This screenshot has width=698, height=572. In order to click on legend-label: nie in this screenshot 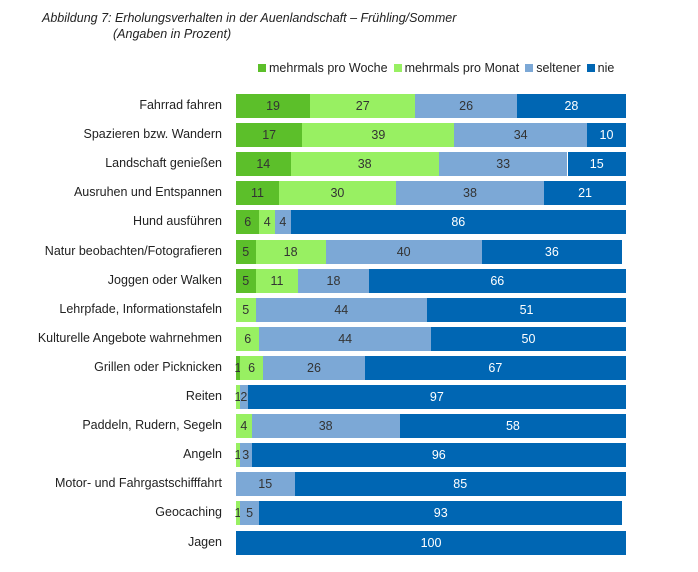, I will do `click(606, 68)`.